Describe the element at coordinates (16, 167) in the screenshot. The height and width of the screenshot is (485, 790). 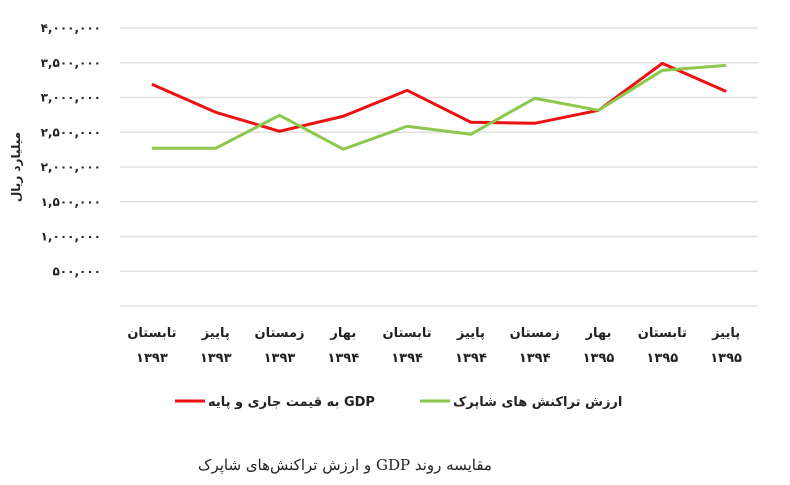
I see `y-axis-label: میلیارد ریال` at that location.